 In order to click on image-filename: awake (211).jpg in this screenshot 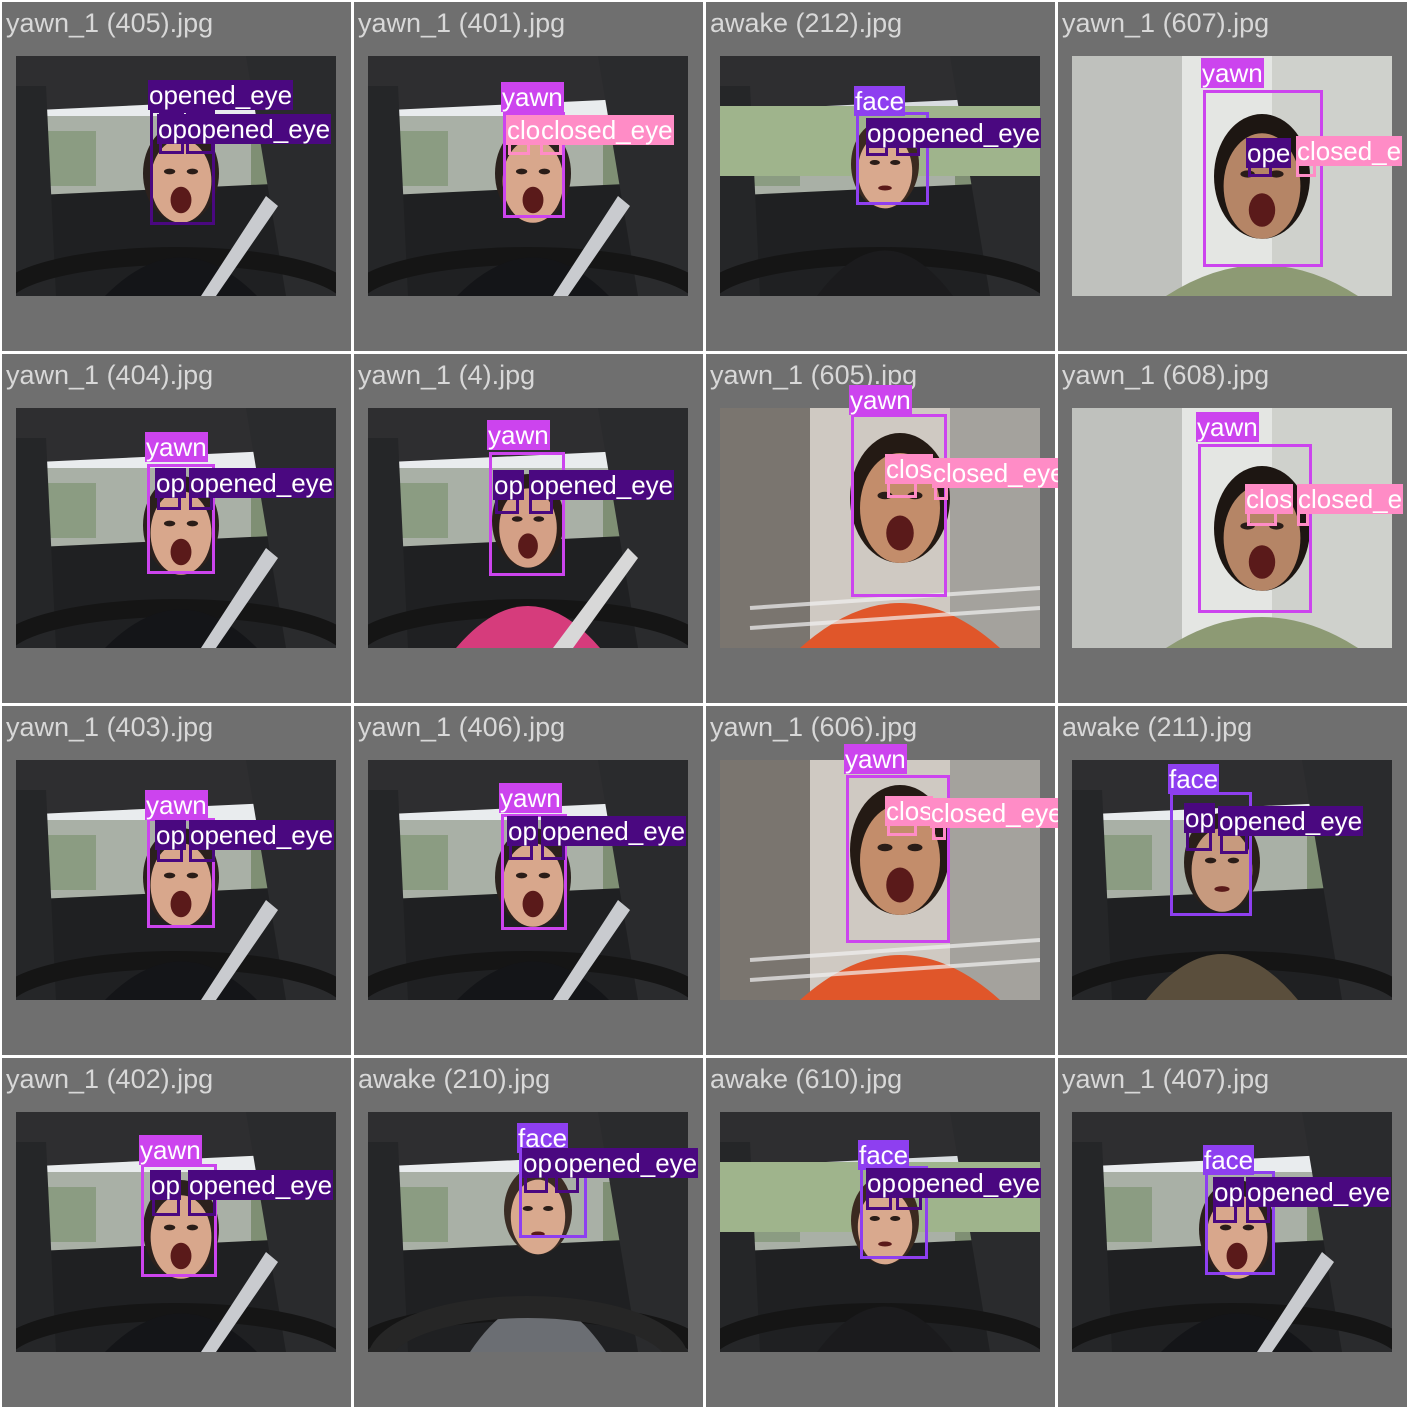, I will do `click(1157, 727)`.